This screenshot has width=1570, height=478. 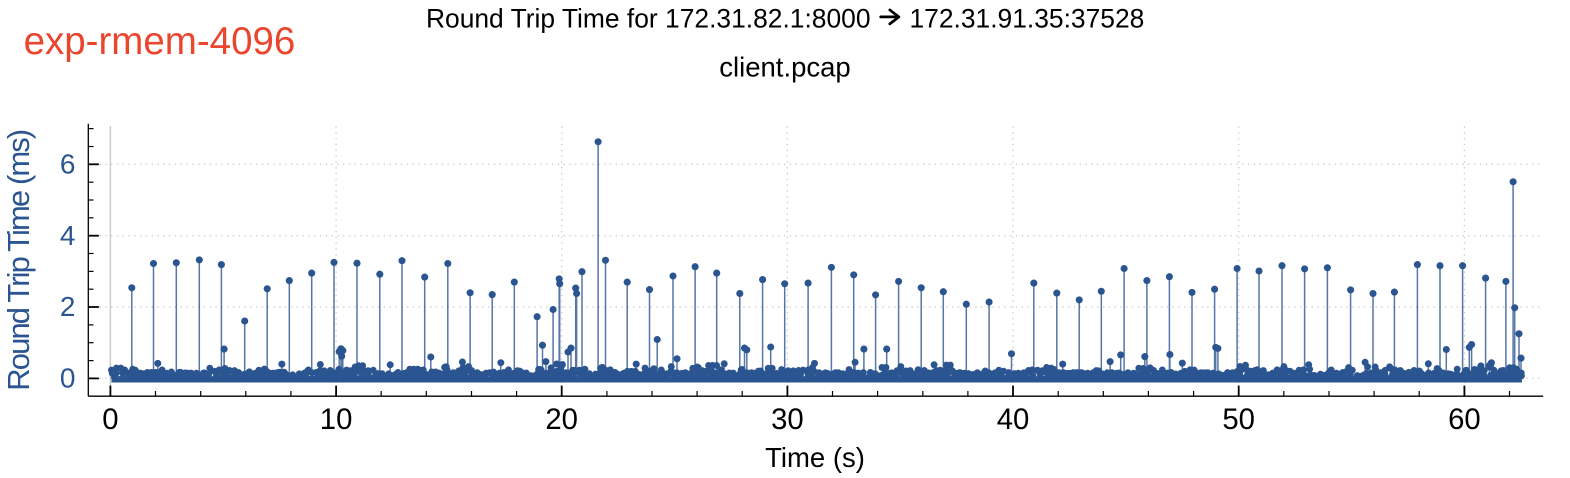 What do you see at coordinates (68, 306) in the screenshot?
I see `svg-text: 2` at bounding box center [68, 306].